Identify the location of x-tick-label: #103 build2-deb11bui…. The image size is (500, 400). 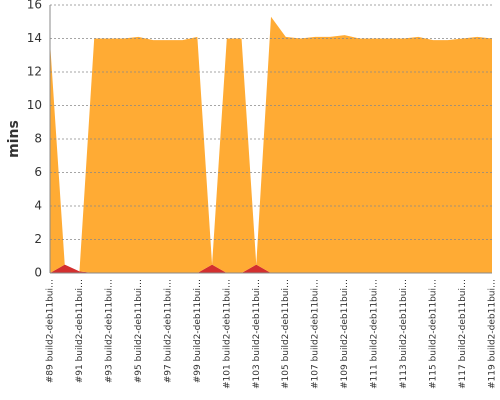
(257, 334).